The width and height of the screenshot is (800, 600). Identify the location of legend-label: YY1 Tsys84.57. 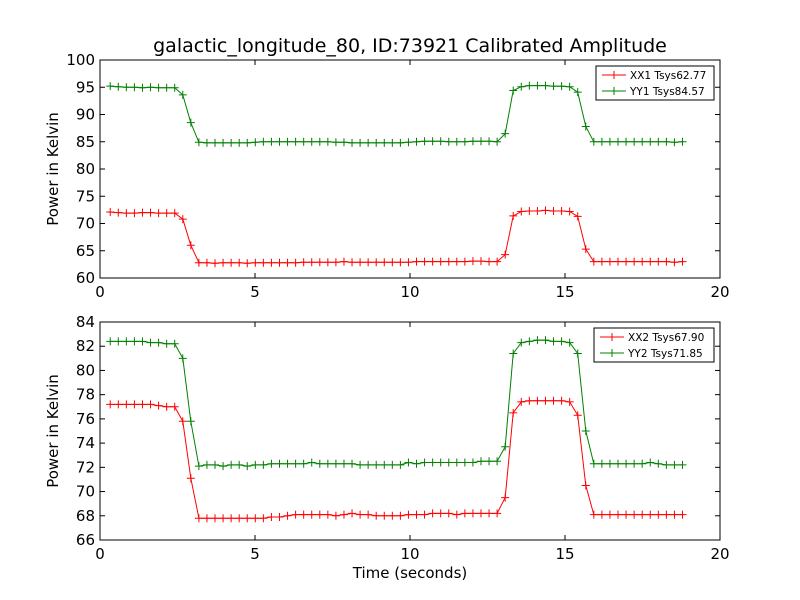
(667, 92).